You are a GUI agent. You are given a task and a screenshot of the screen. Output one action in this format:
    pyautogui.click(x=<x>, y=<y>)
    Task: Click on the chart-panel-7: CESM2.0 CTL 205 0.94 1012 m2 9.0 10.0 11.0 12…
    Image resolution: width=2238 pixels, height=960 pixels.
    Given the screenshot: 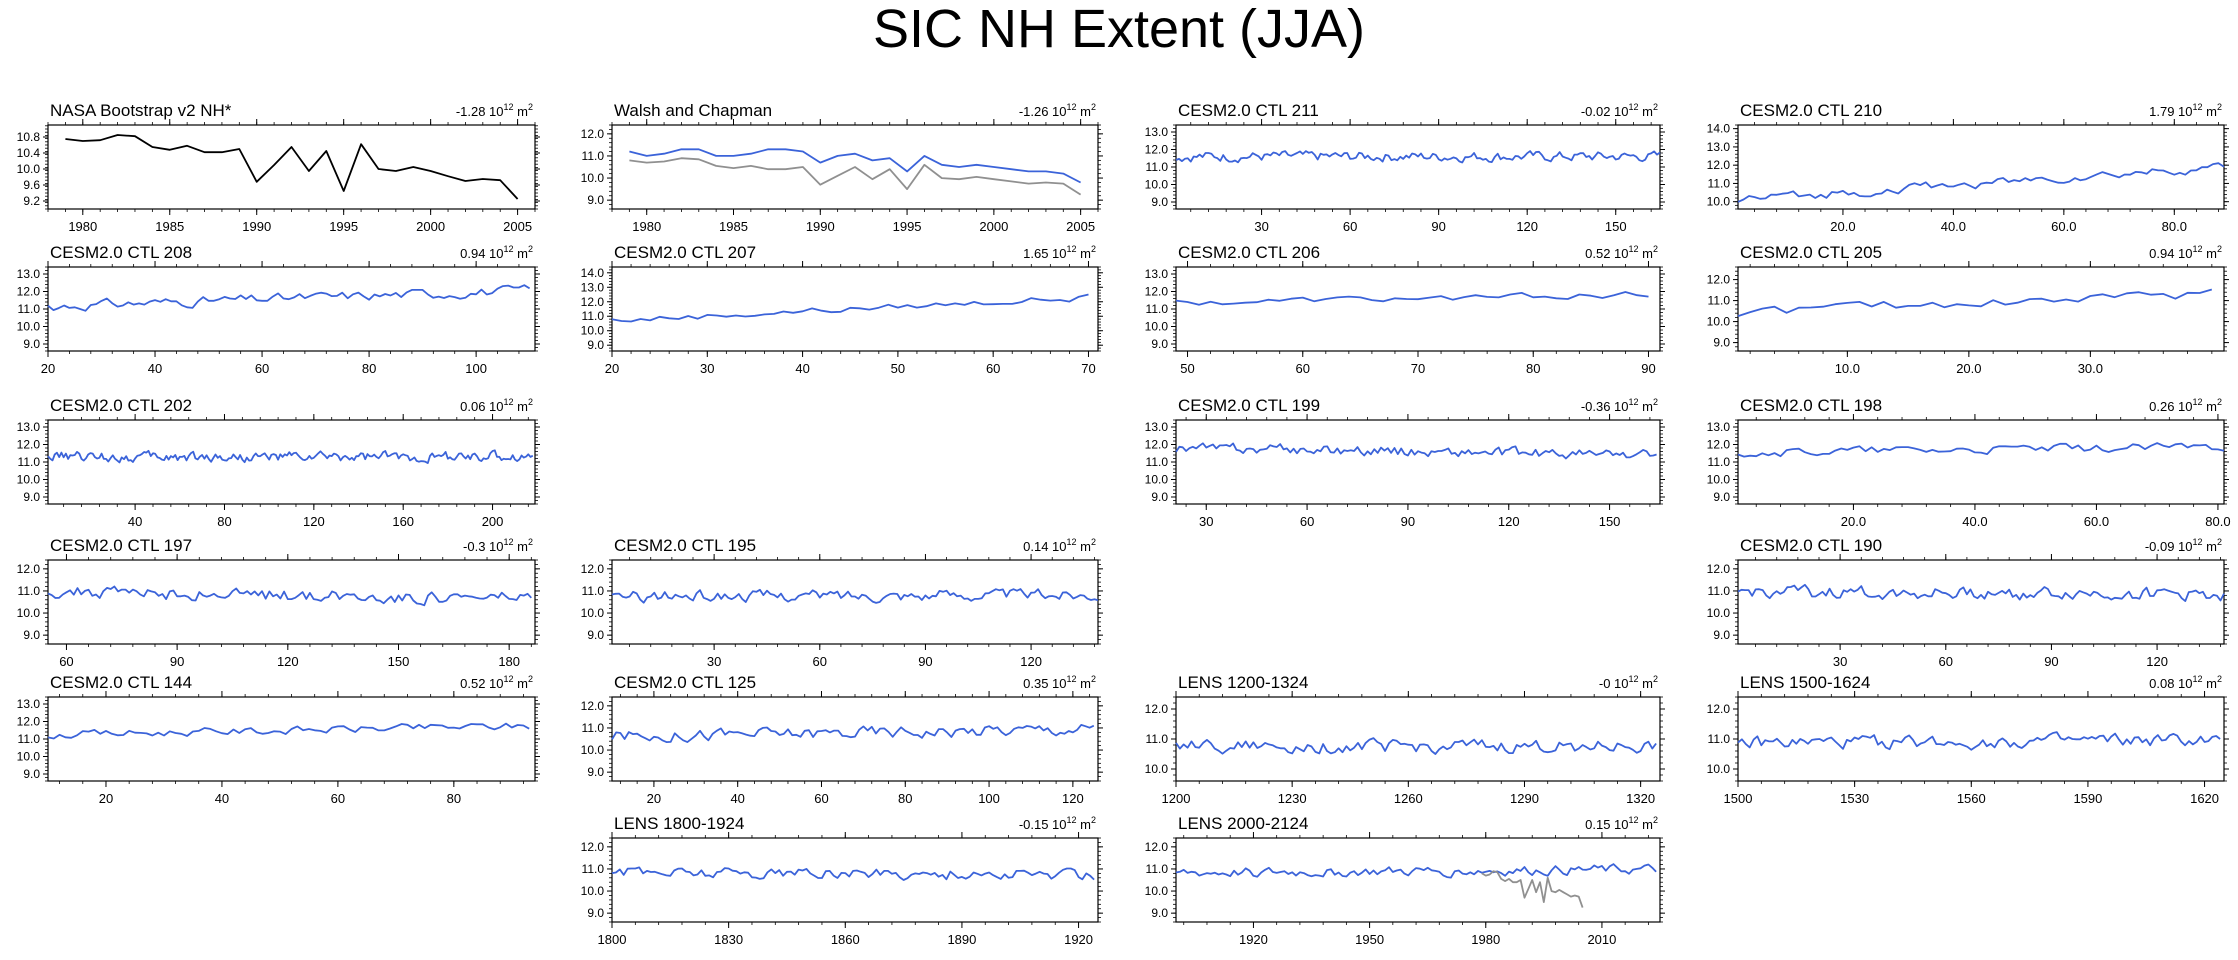 What is the action you would take?
    pyautogui.click(x=1968, y=309)
    